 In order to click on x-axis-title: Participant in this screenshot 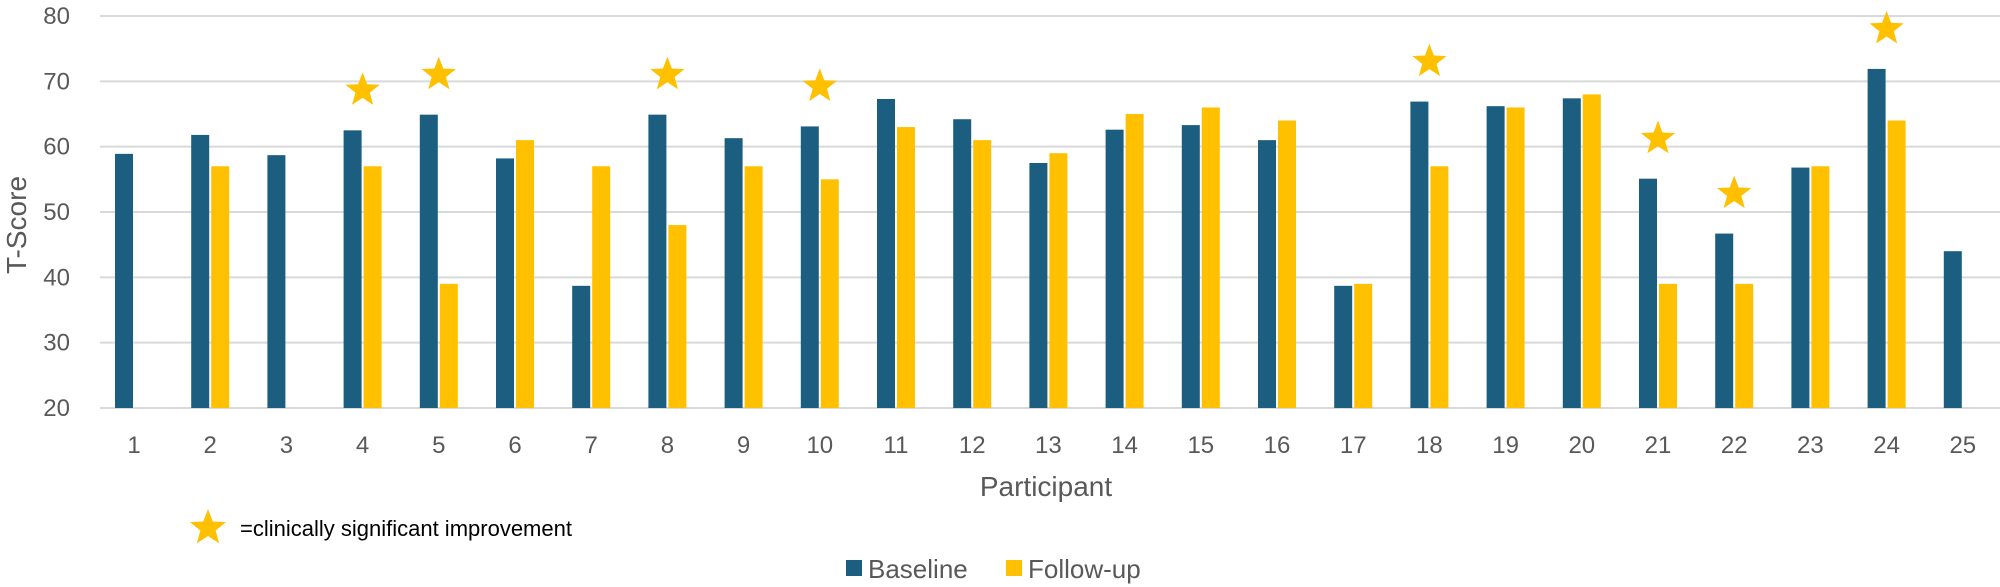, I will do `click(1046, 486)`.